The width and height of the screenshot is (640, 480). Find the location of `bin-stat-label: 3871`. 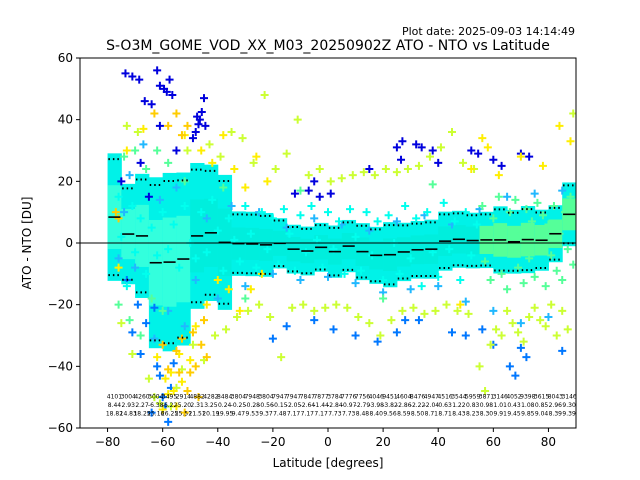

bin-stat-label: 3871 is located at coordinates (486, 397).